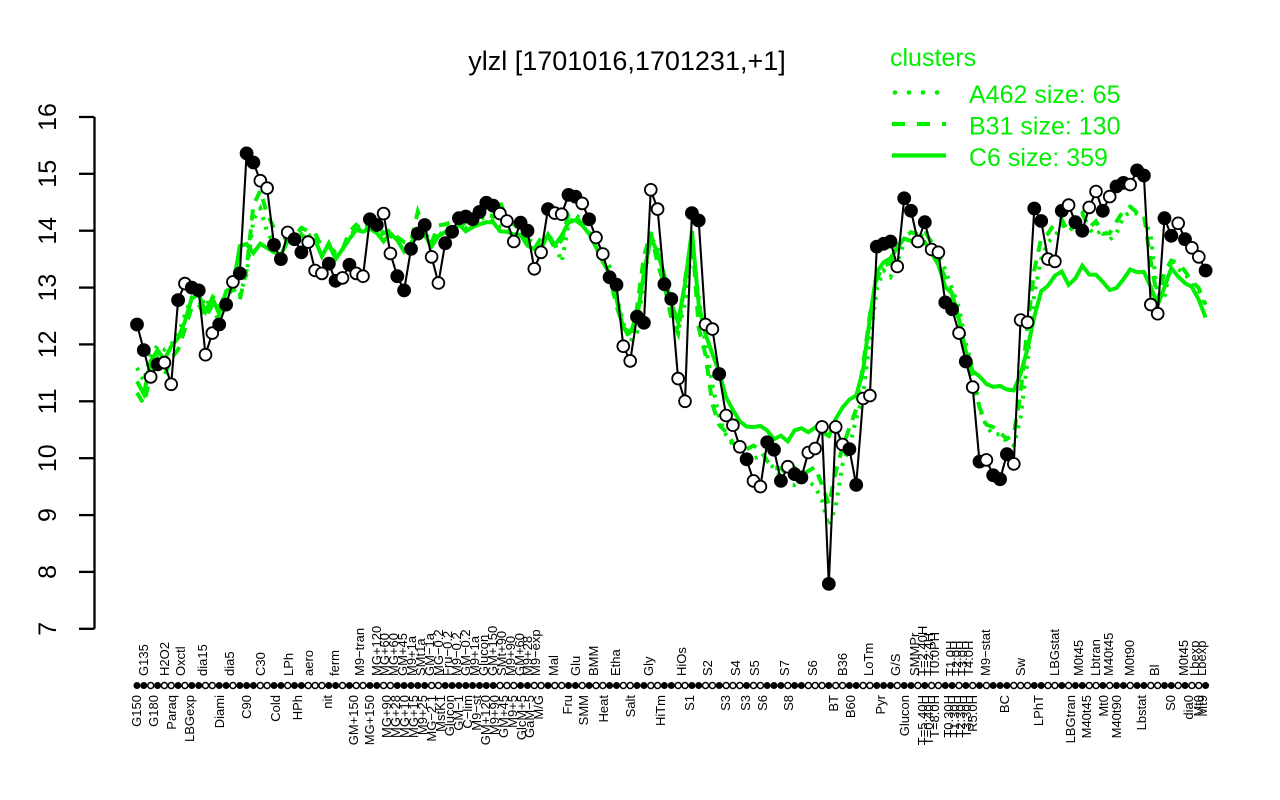 This screenshot has width=1280, height=800. Describe the element at coordinates (297, 707) in the screenshot. I see `svg-text: HPh` at that location.